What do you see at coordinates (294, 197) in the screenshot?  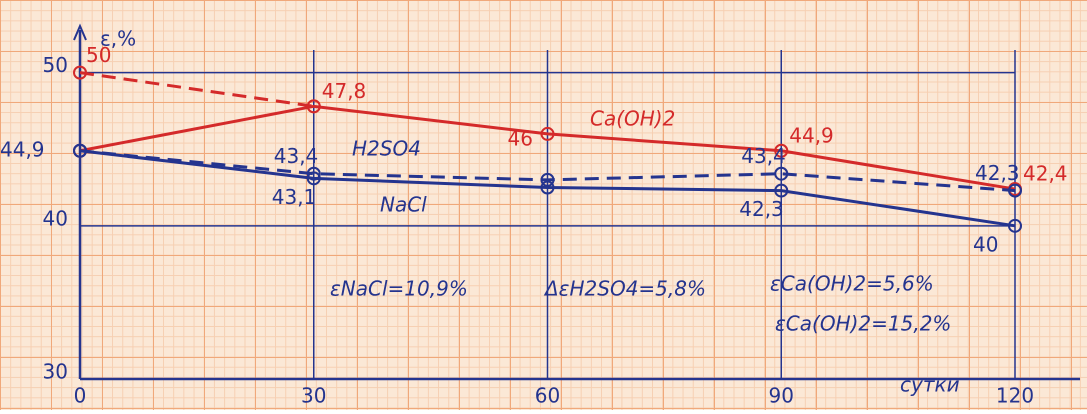 I see `value-label: 43,1` at bounding box center [294, 197].